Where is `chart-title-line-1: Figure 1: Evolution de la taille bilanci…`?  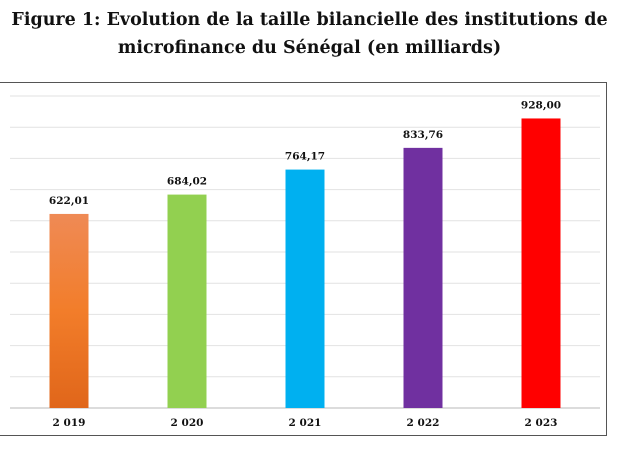
chart-title-line-1: Figure 1: Evolution de la taille bilanci… is located at coordinates (309, 20).